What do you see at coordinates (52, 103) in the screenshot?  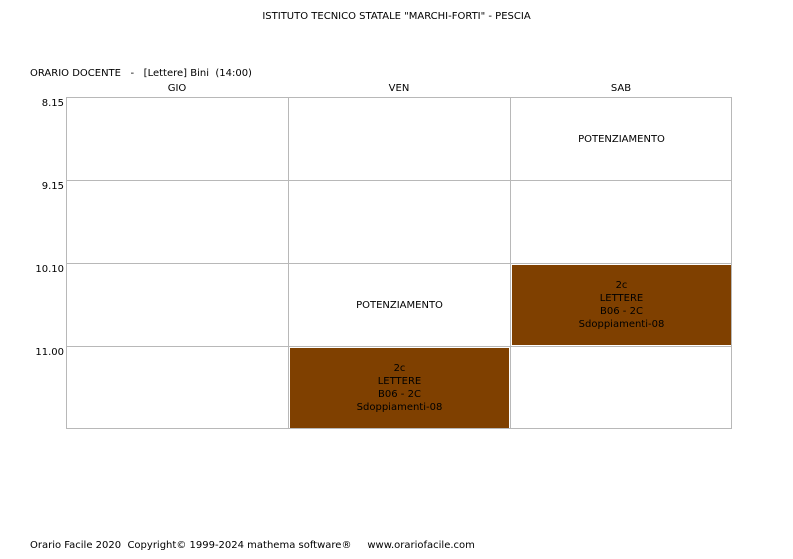 I see `time-label-0815: 8.15` at bounding box center [52, 103].